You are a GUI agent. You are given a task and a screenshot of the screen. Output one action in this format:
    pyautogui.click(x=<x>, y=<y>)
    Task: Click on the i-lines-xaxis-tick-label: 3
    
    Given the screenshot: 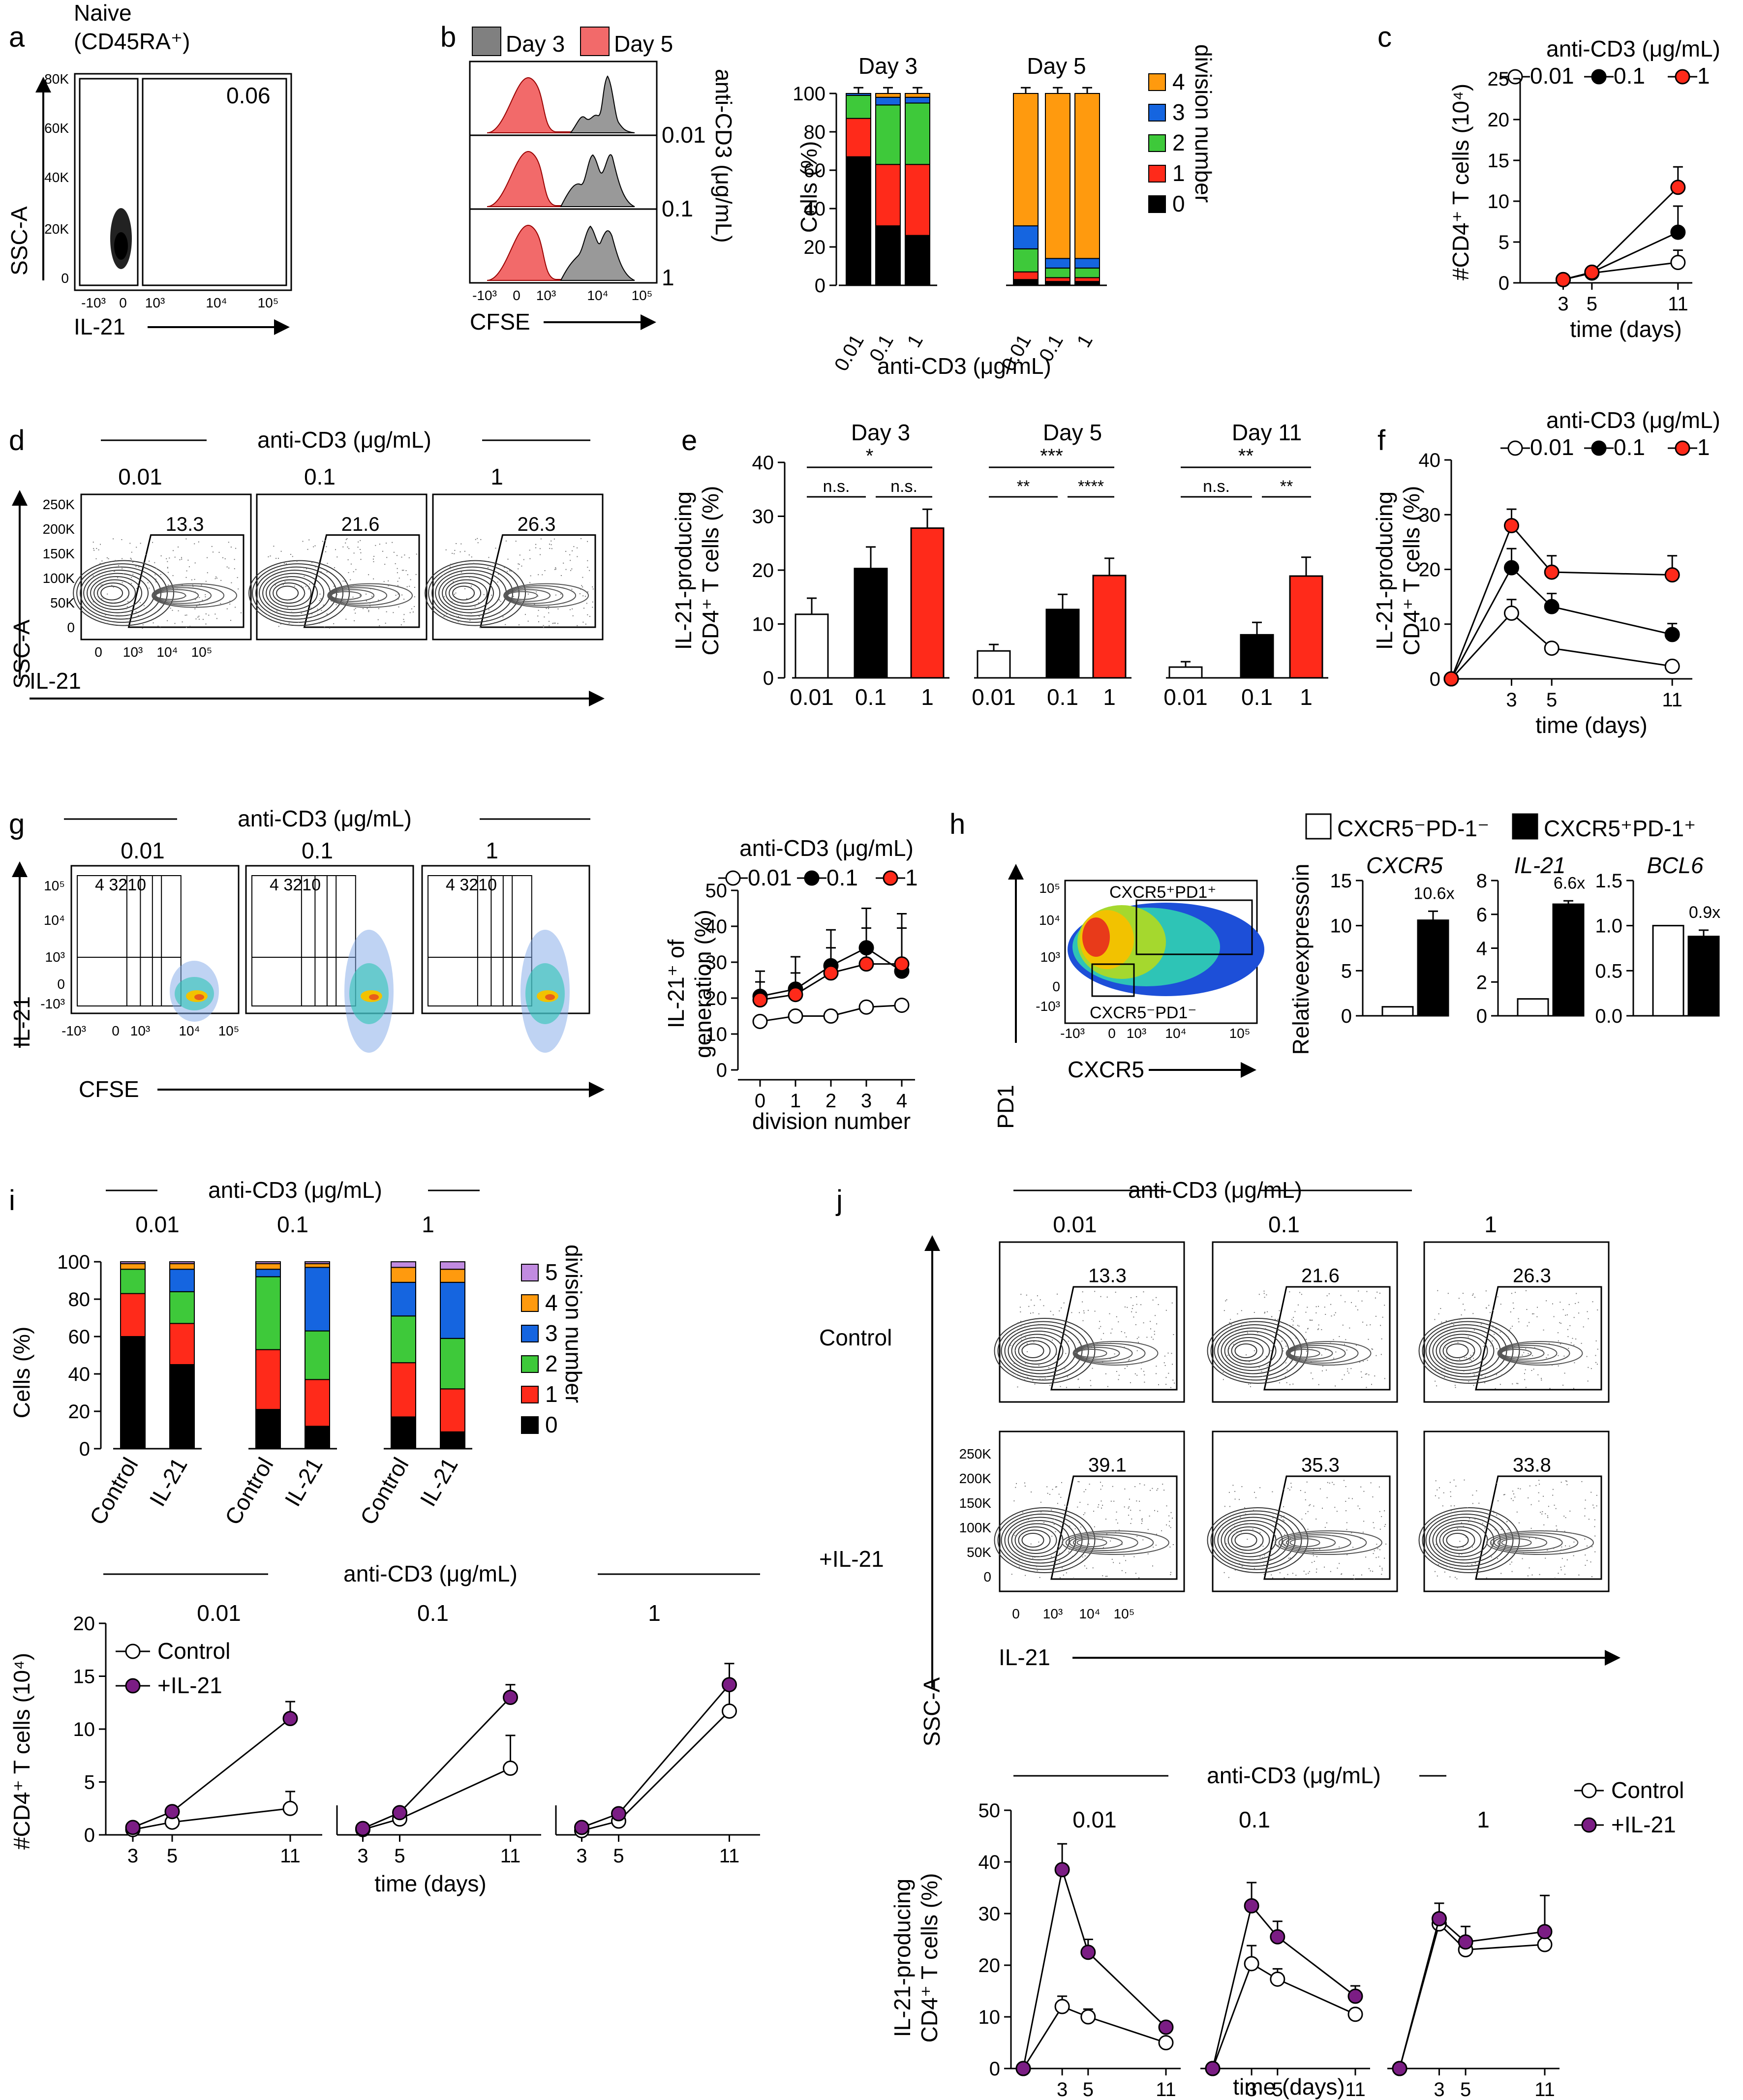 What is the action you would take?
    pyautogui.click(x=362, y=1856)
    